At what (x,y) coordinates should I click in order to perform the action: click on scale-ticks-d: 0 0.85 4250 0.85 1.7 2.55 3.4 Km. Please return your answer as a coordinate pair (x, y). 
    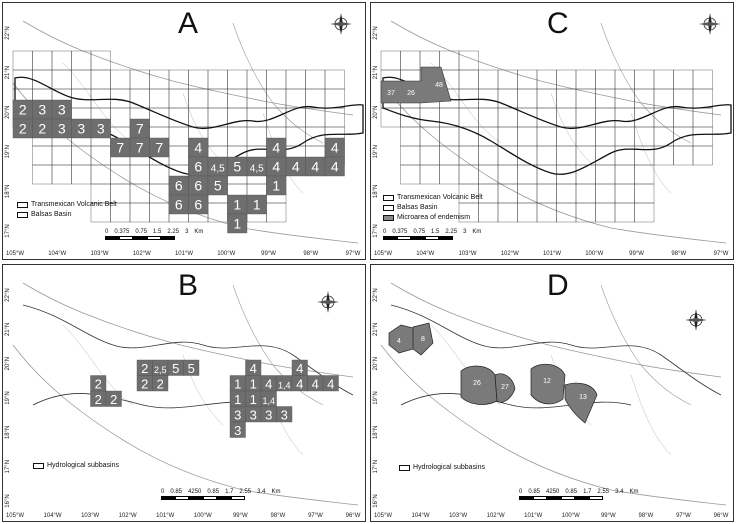
    Looking at the image, I should click on (578, 492).